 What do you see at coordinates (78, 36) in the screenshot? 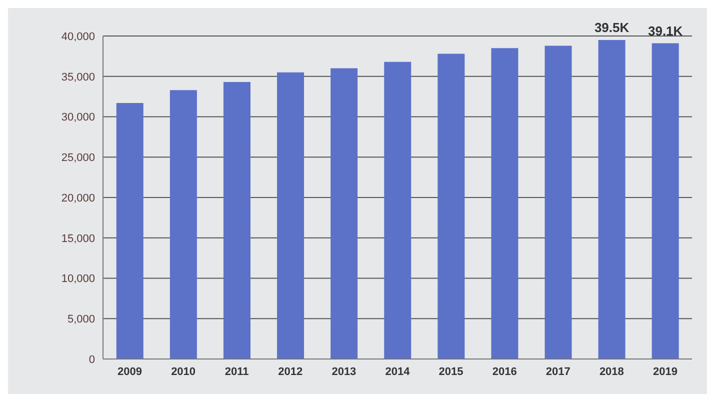
I see `y-tick-label: 40,000` at bounding box center [78, 36].